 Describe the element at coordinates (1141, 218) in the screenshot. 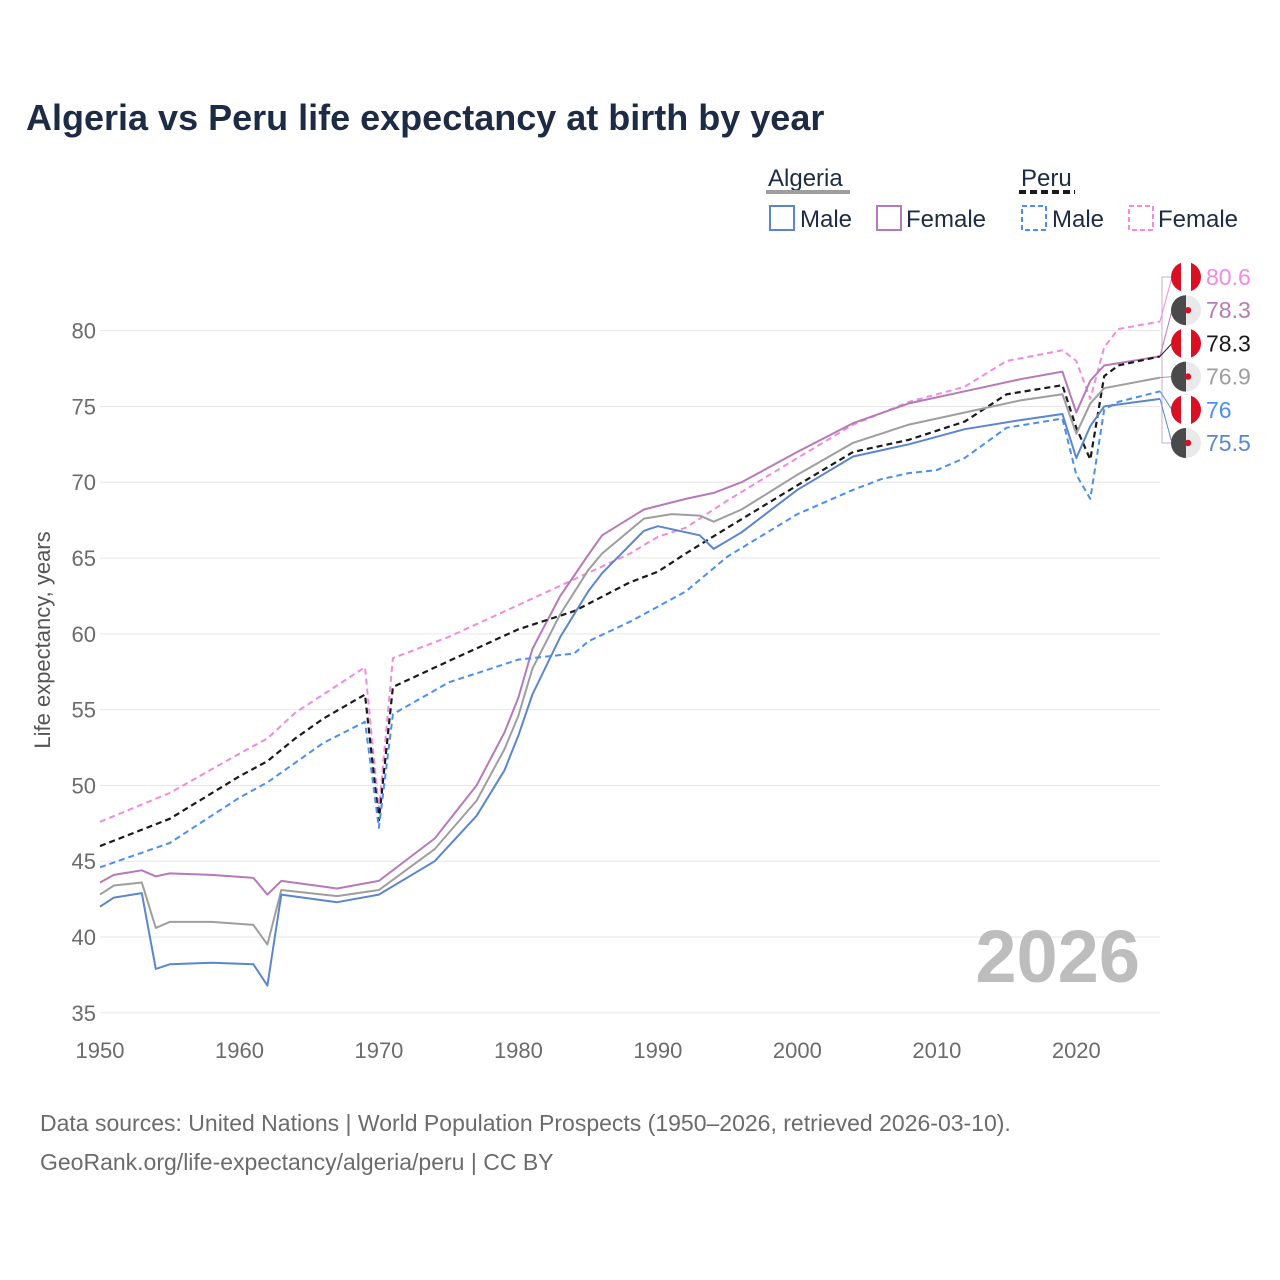

I see `legend-peru-female-swatch` at that location.